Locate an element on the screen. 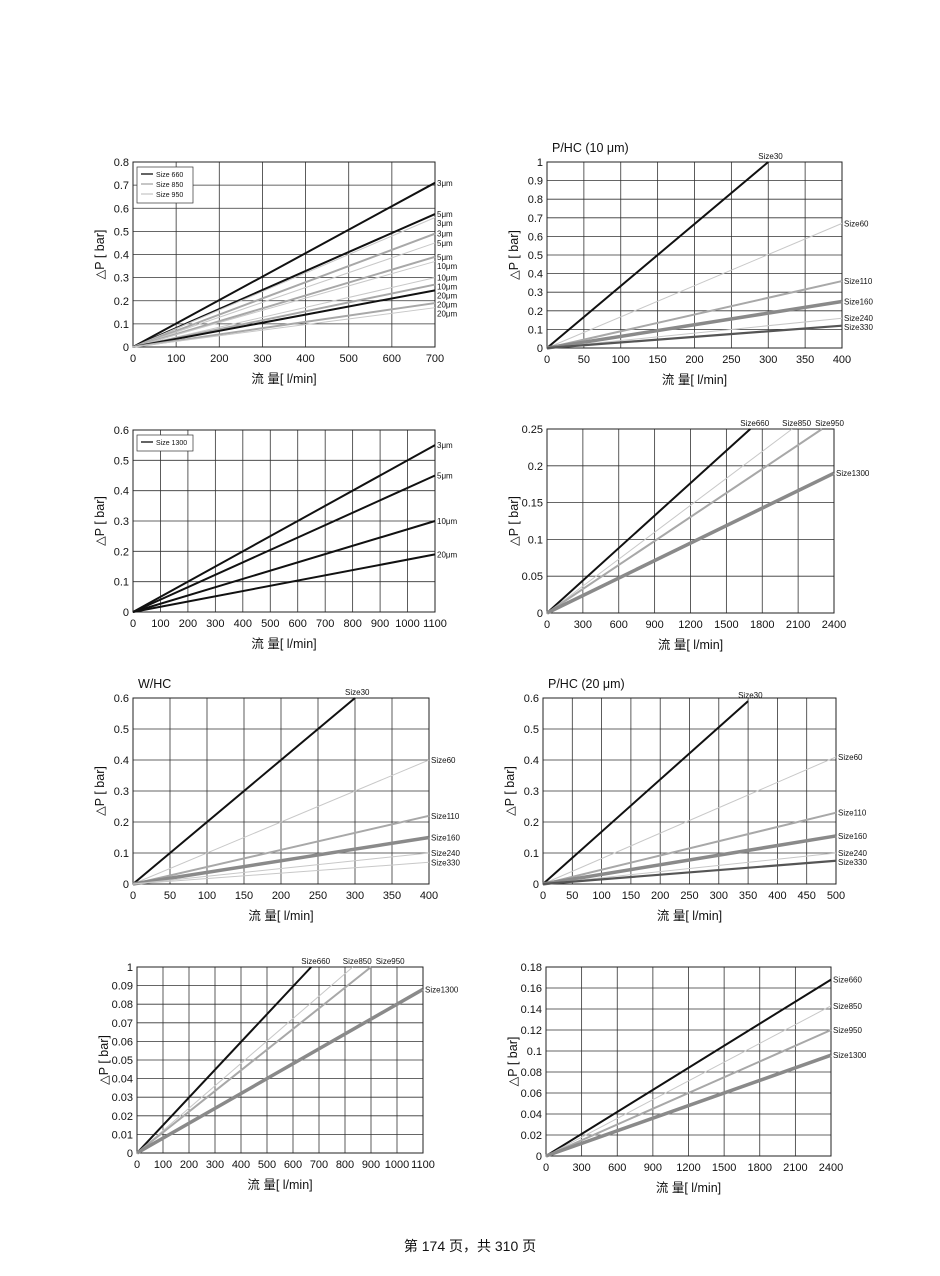  x-tick-label: 2400 is located at coordinates (831, 1168).